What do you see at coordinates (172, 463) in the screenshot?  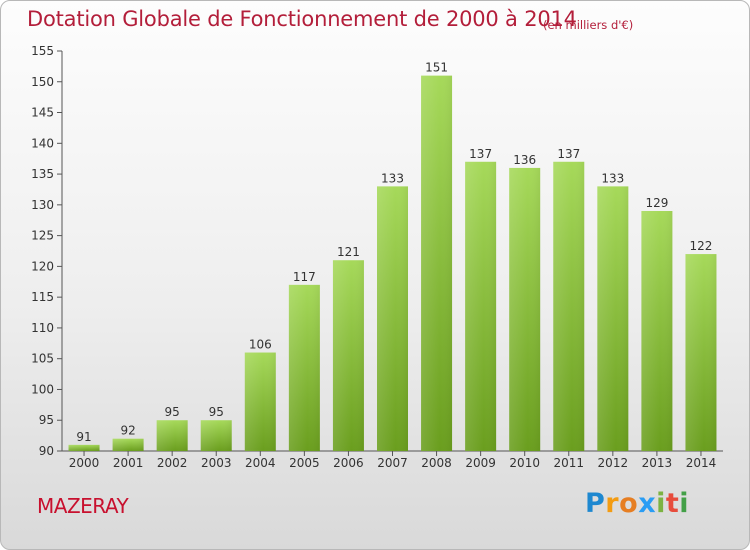 I see `x-tick-label: 2002` at bounding box center [172, 463].